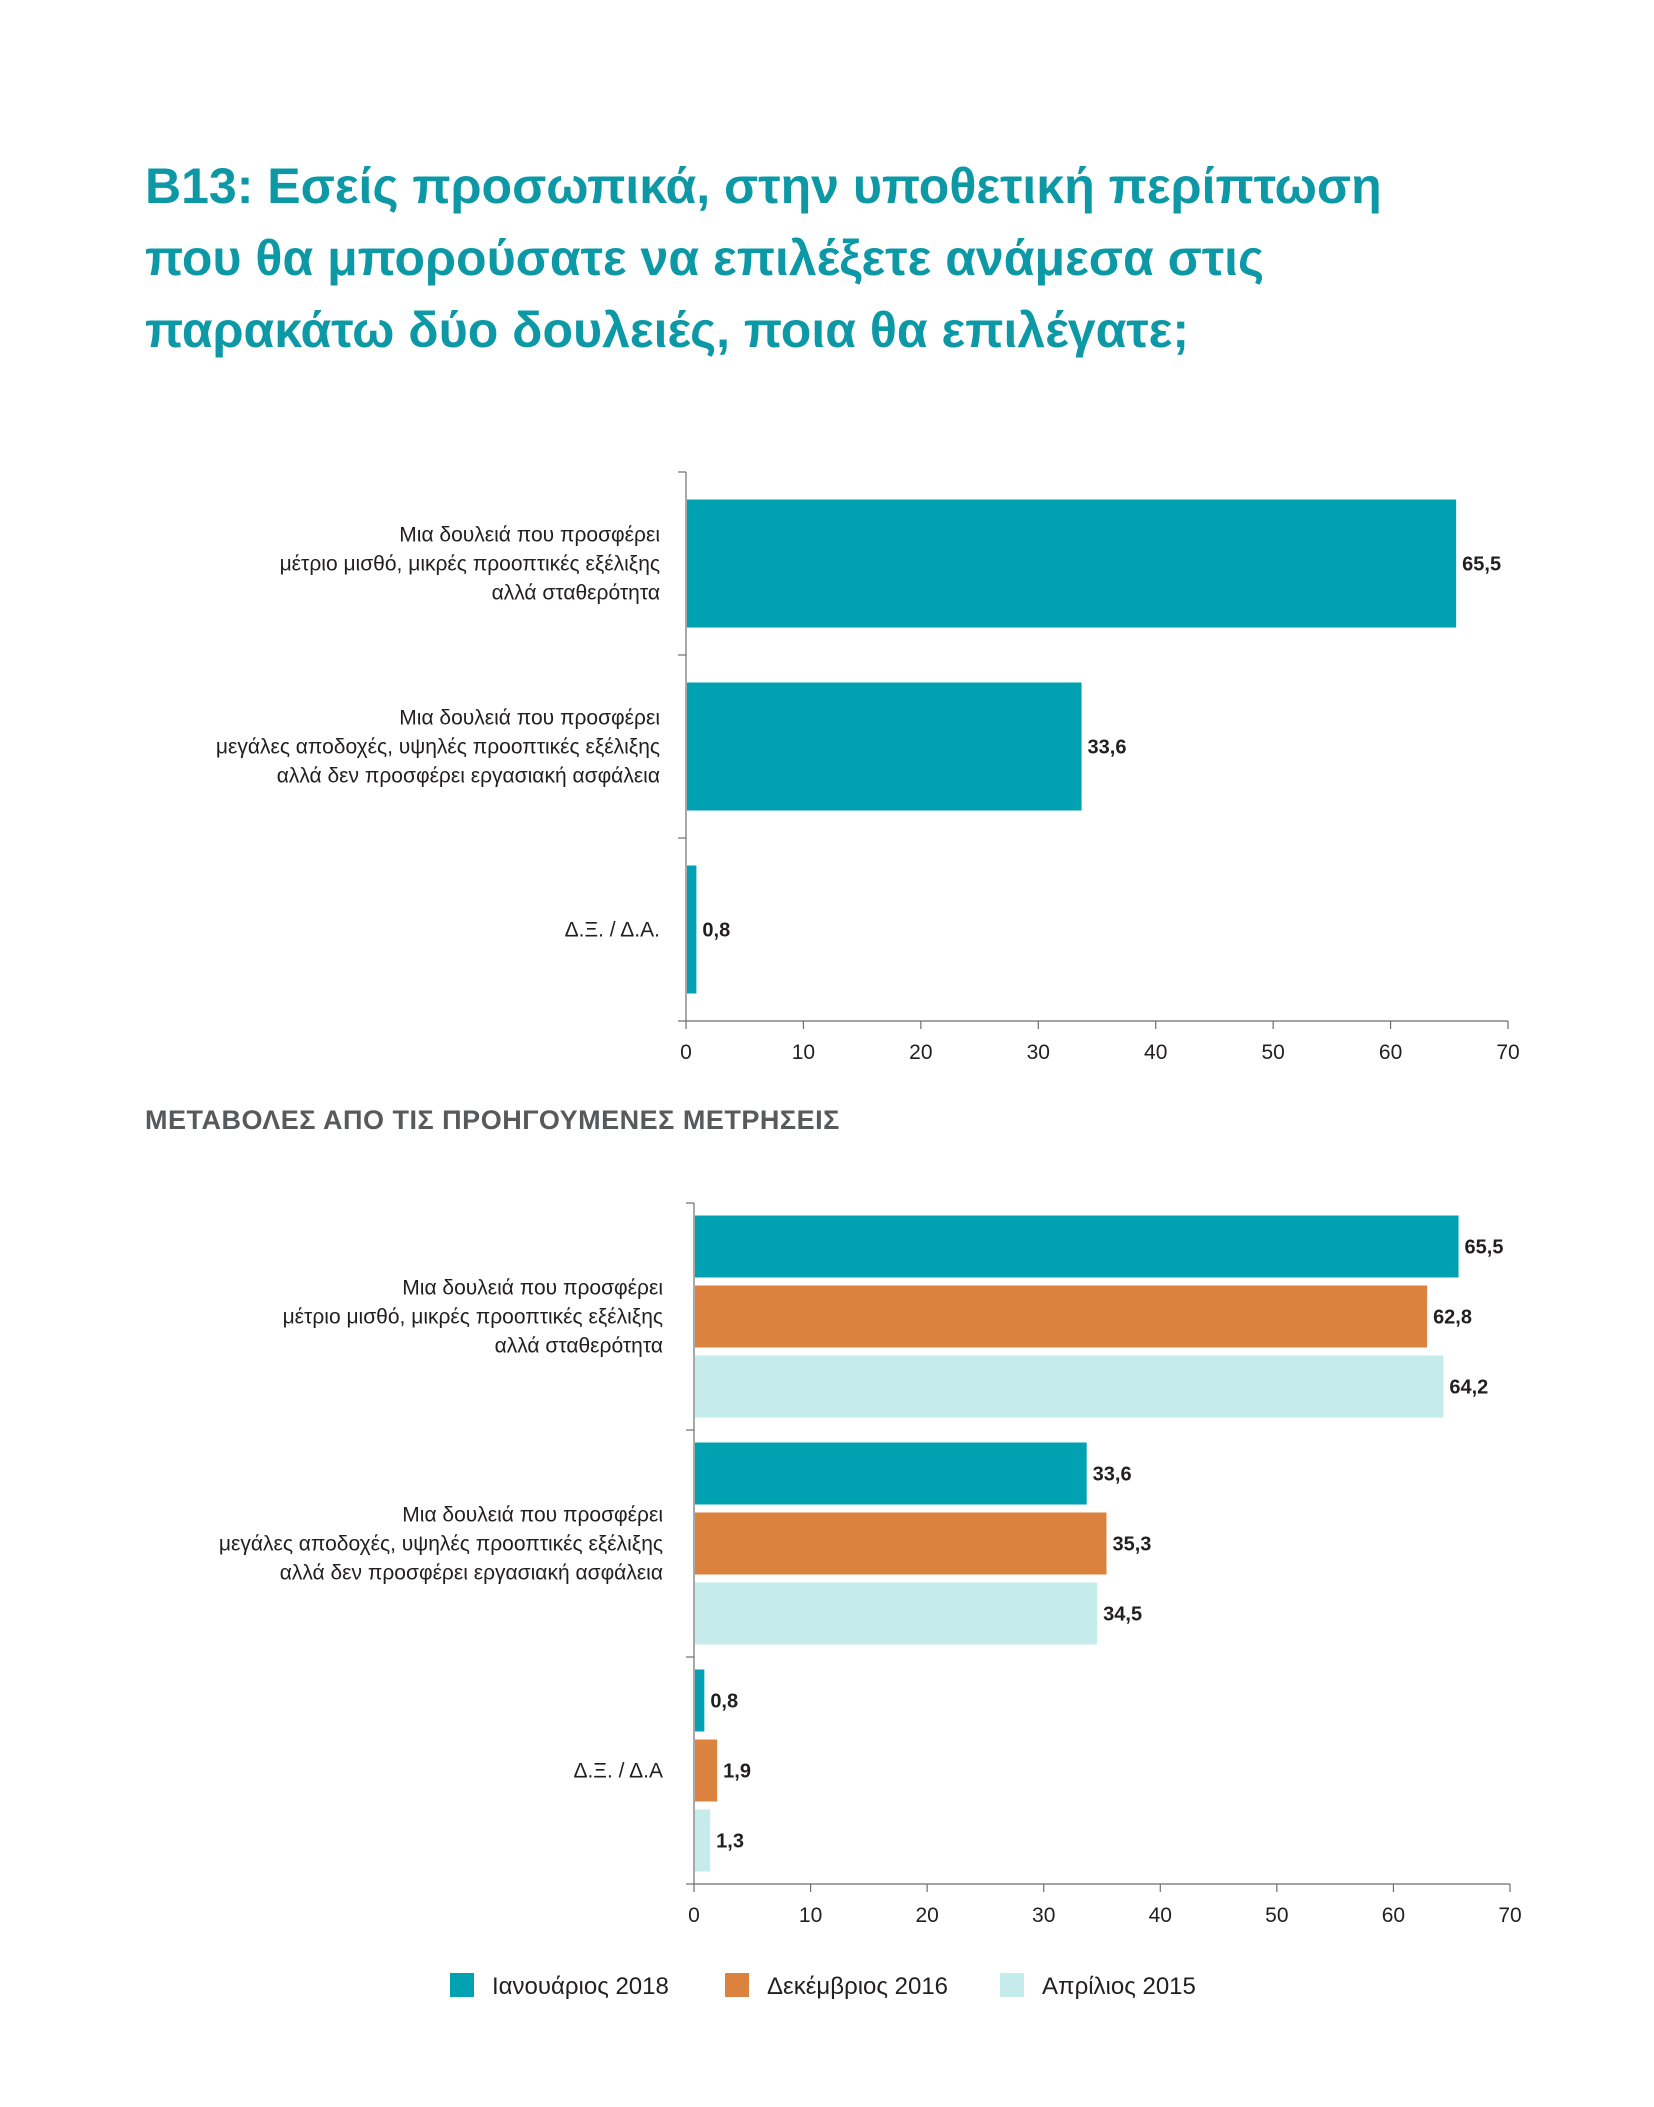  Describe the element at coordinates (1468, 1388) in the screenshot. I see `data-label: 64,2` at that location.